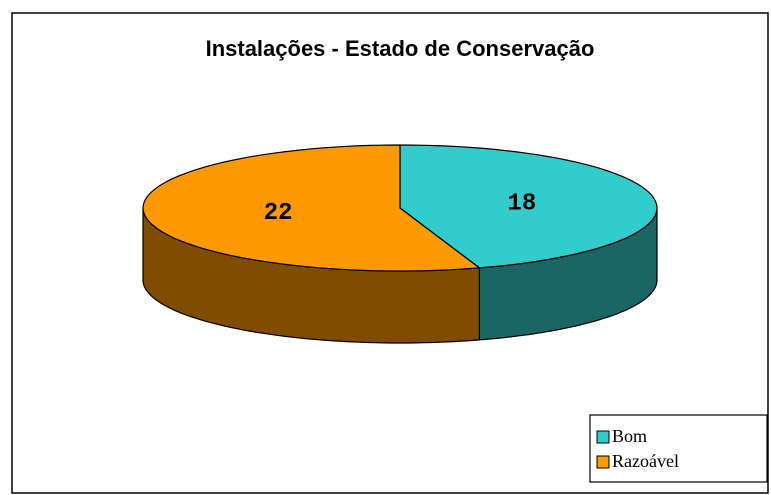  I want to click on legend-box, so click(678, 448).